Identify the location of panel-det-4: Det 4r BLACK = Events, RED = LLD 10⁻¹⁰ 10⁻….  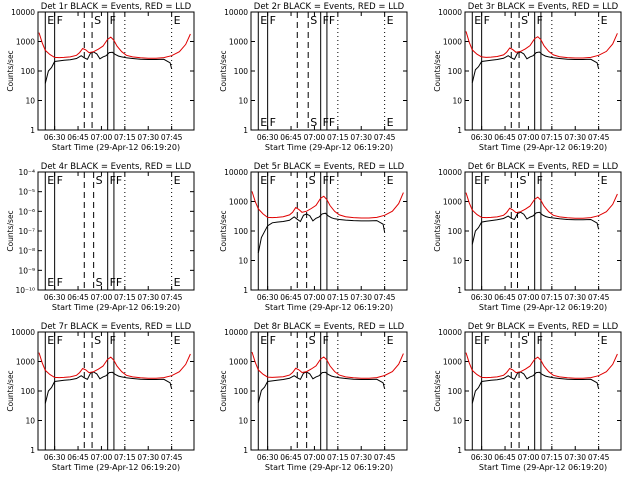
(100, 237).